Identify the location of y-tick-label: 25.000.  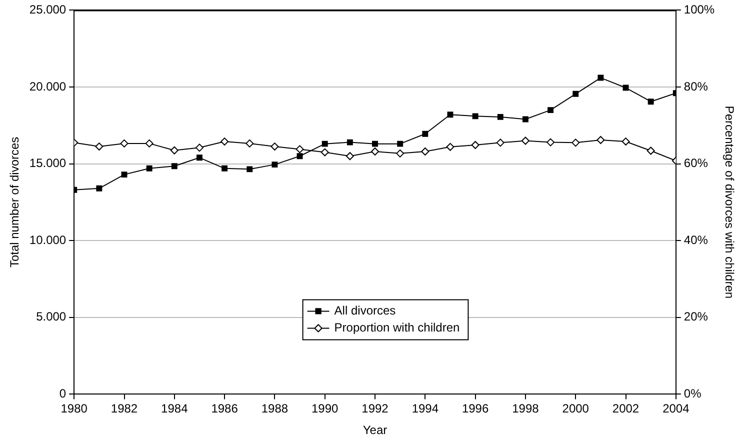
(47, 9).